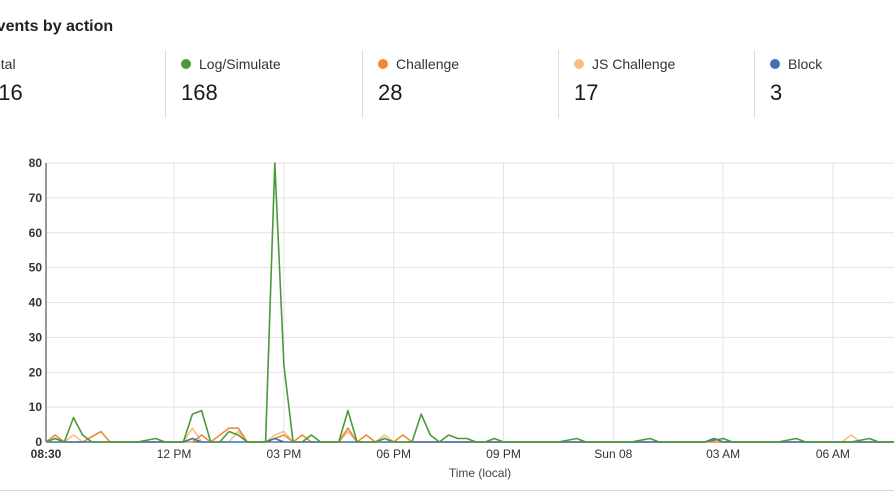 The width and height of the screenshot is (894, 503). I want to click on y-tick-label: 20, so click(36, 372).